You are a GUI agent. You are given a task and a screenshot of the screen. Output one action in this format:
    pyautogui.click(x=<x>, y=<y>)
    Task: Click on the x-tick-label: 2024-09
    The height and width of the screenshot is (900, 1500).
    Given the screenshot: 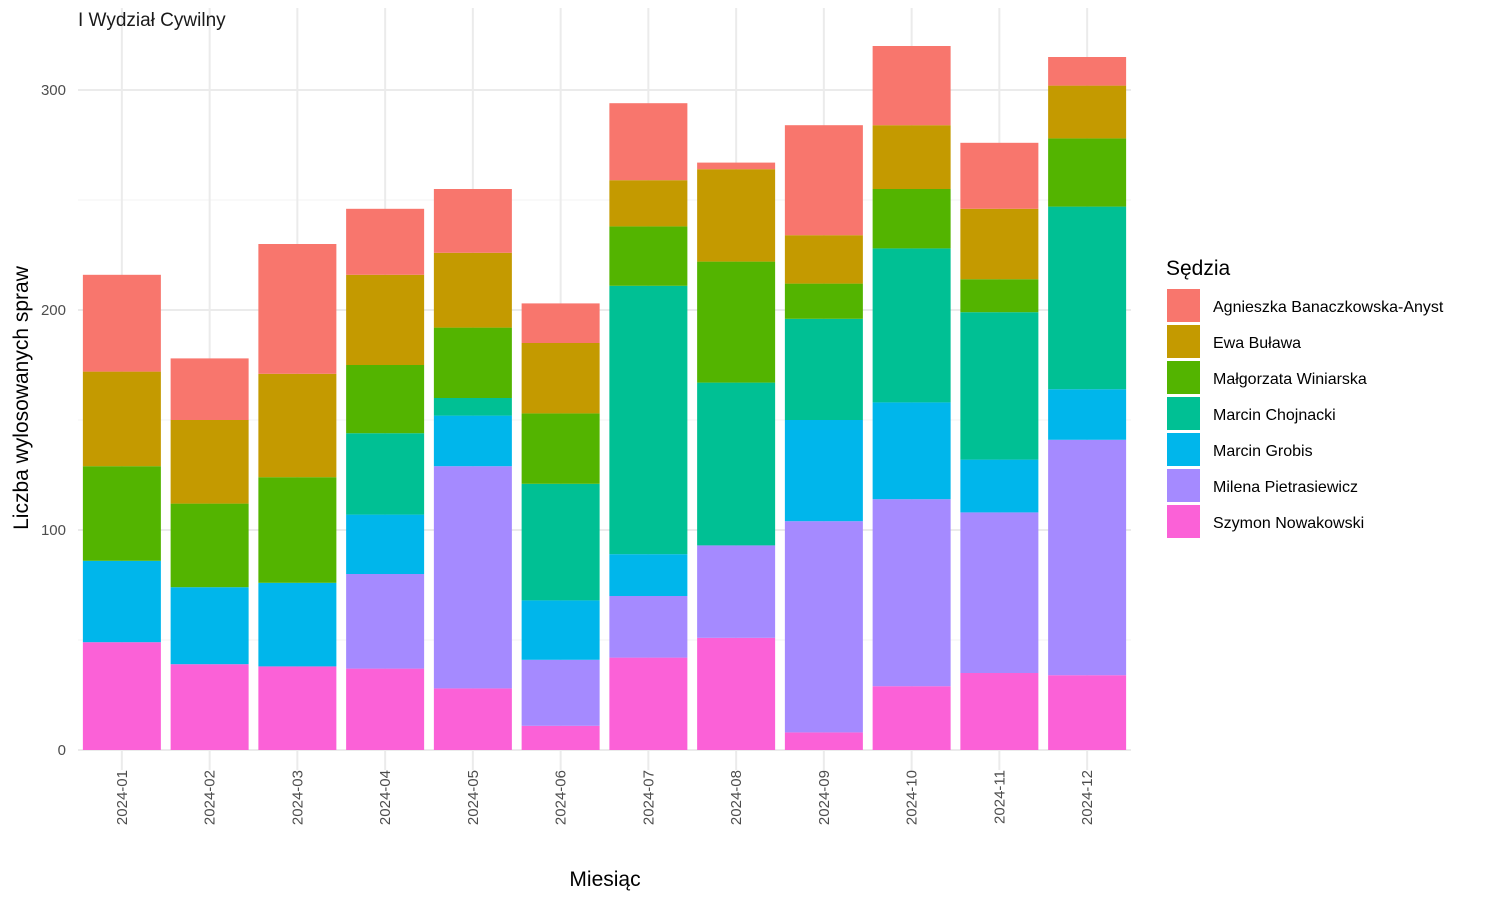 What is the action you would take?
    pyautogui.click(x=824, y=797)
    